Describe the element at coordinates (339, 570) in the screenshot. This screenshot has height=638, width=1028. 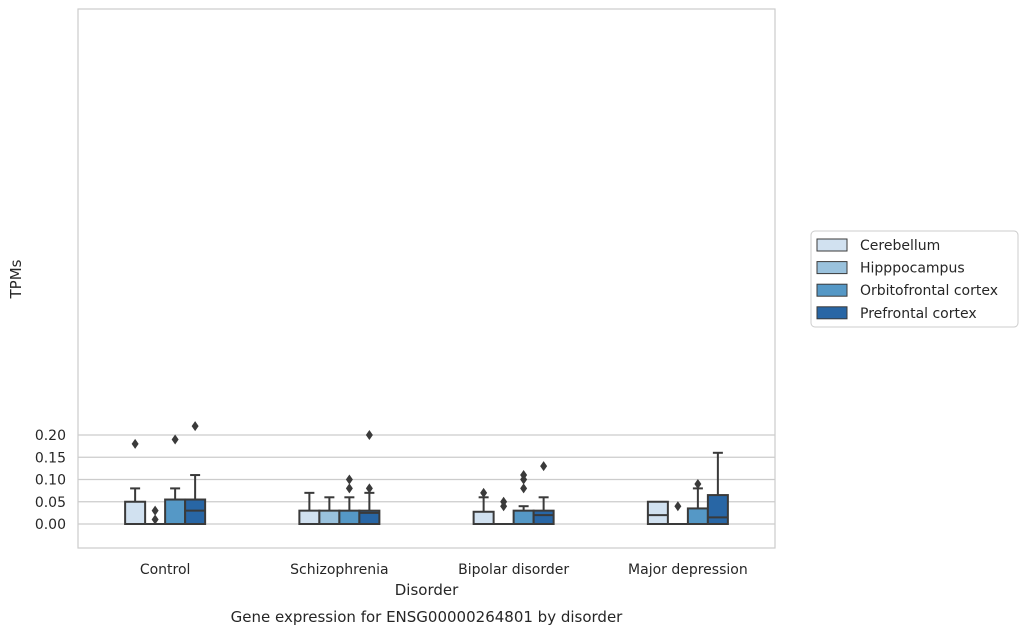
I see `x-tick-label: Schizophrenia` at that location.